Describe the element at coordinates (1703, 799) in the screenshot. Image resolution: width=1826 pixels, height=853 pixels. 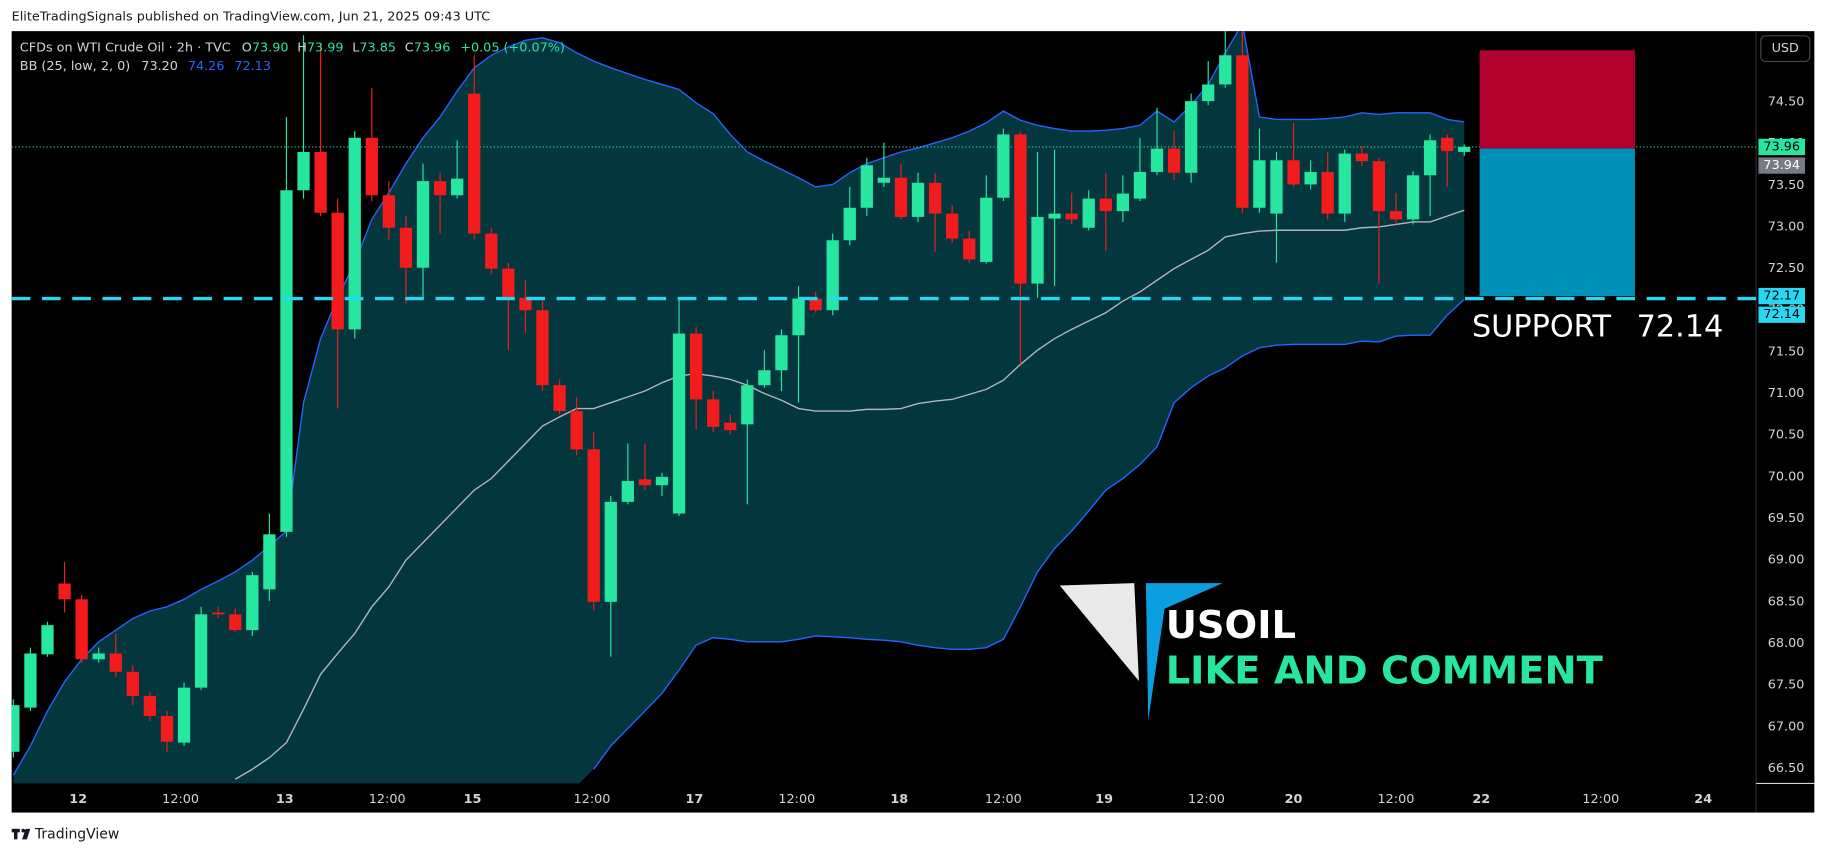
I see `x-tick-label: 24` at that location.